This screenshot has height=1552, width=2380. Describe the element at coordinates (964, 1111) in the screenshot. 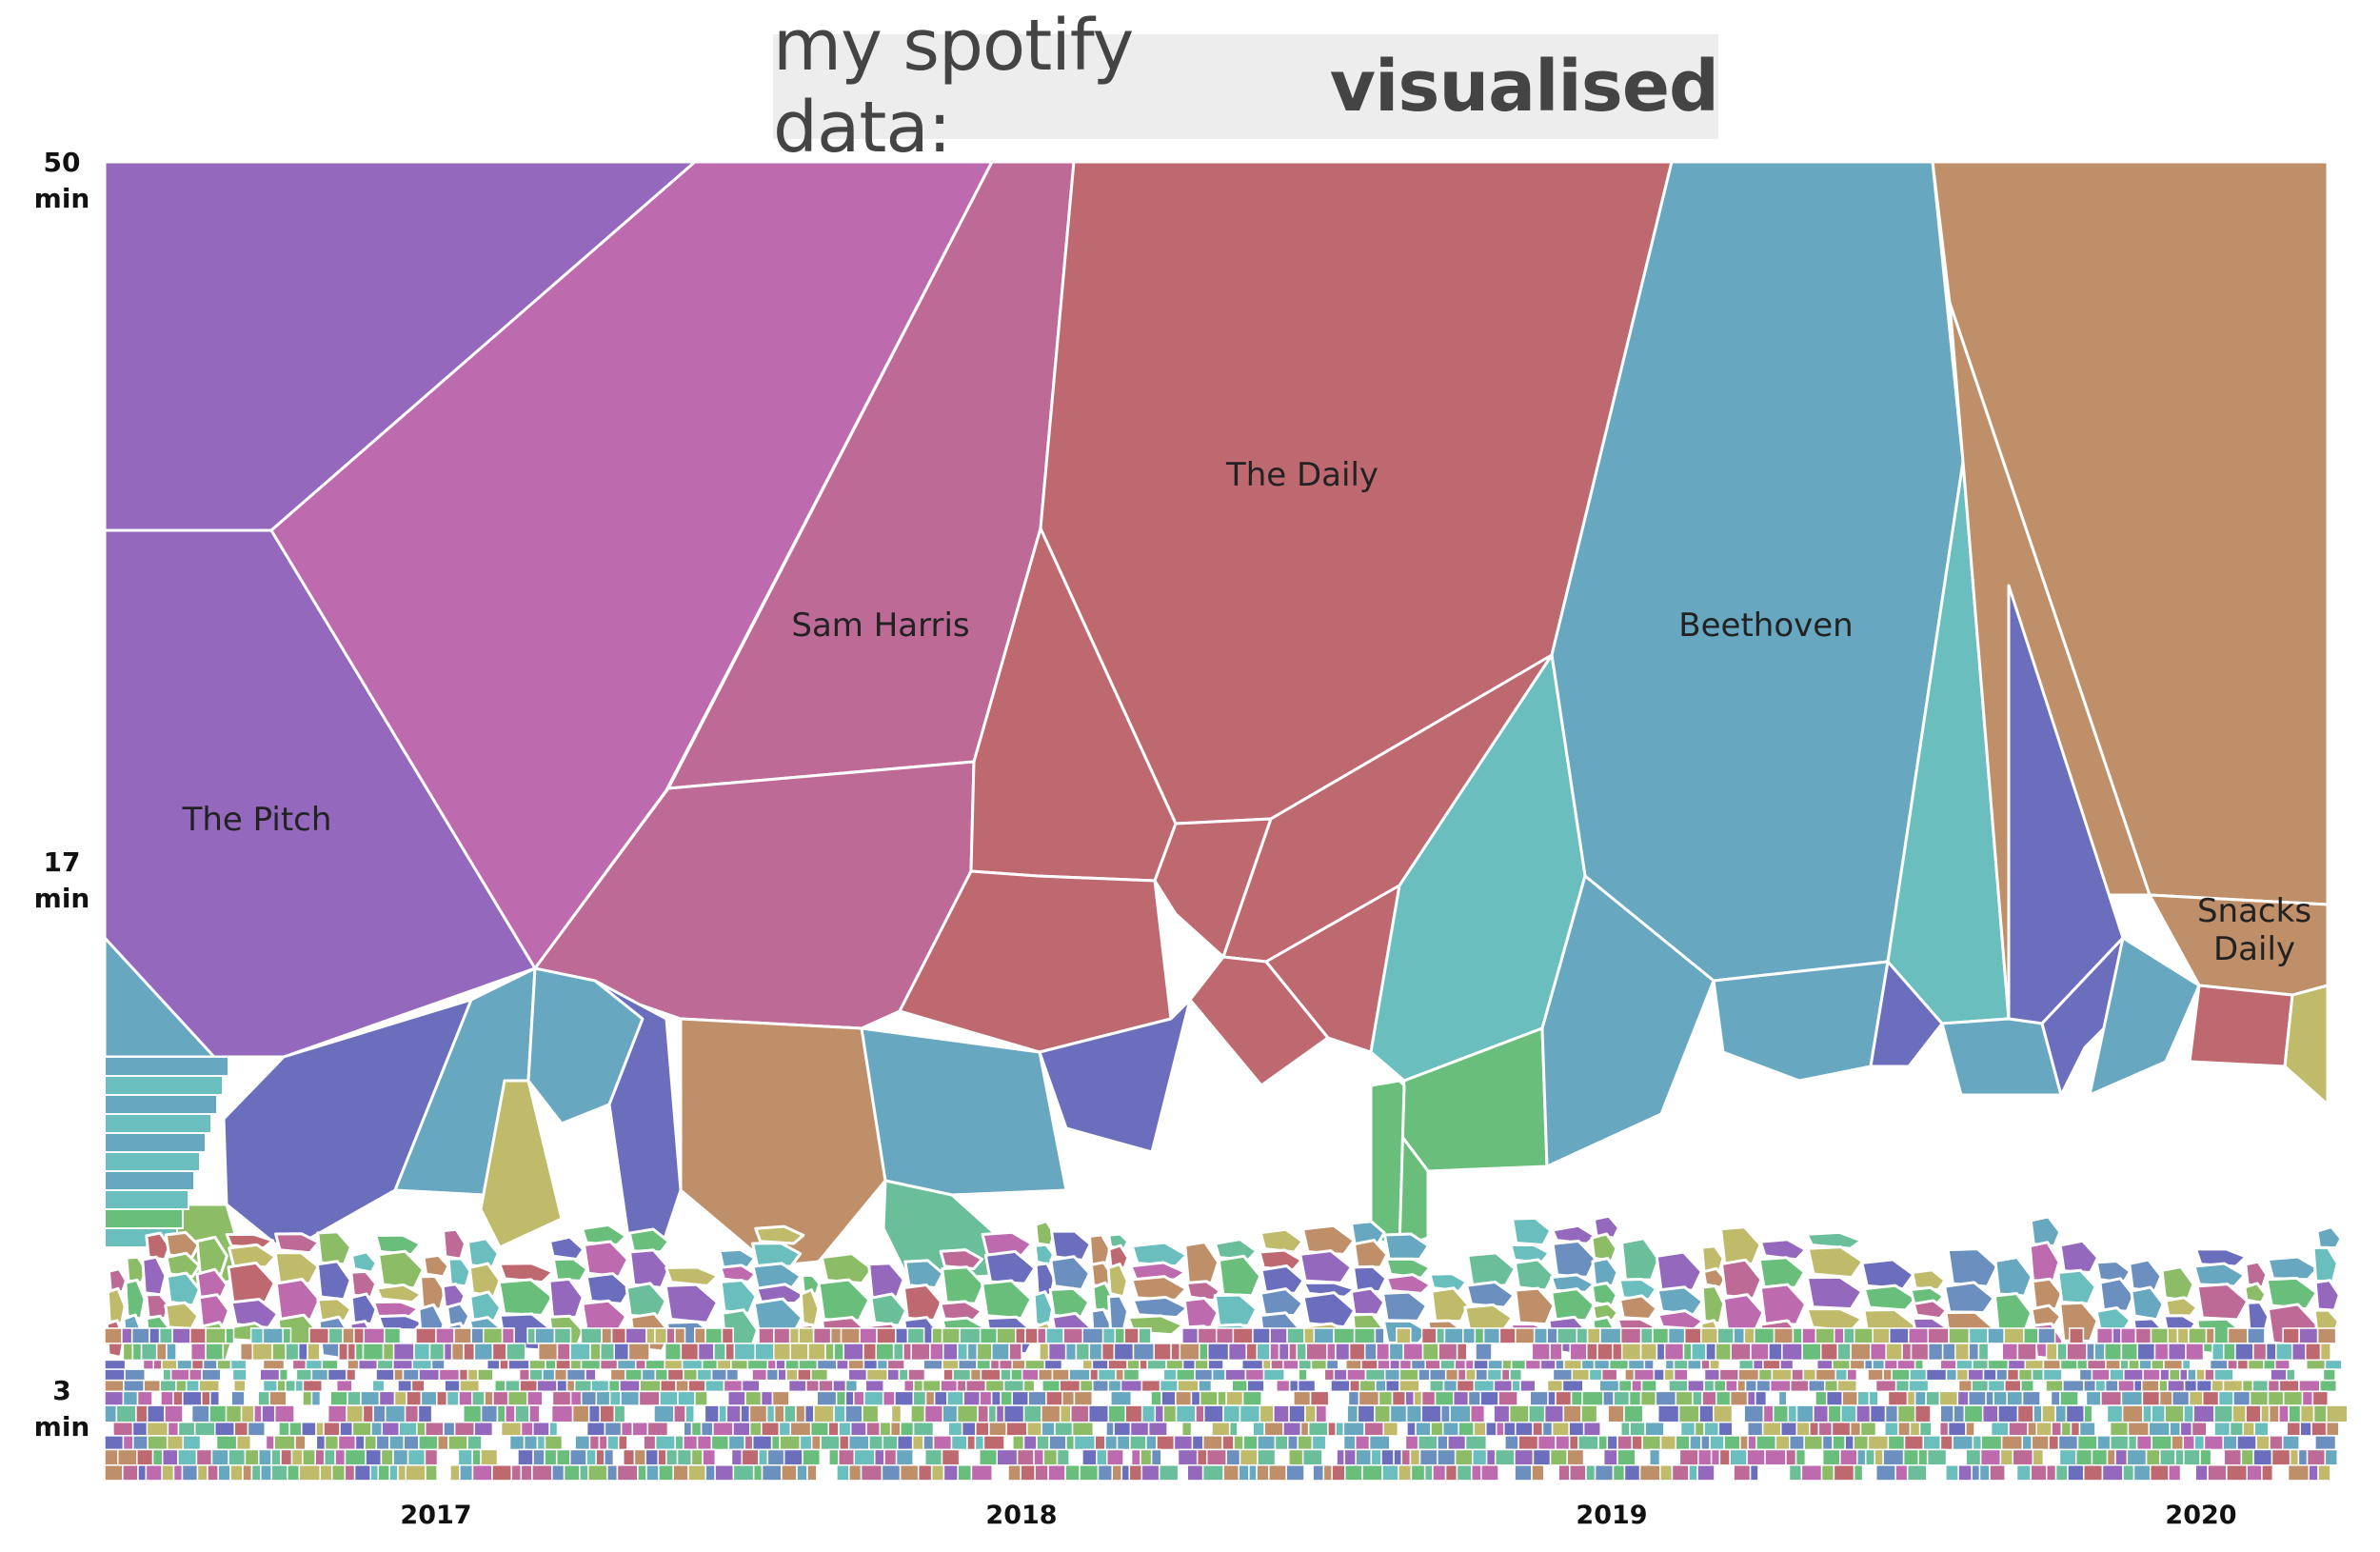

I see `region-steel-c` at that location.